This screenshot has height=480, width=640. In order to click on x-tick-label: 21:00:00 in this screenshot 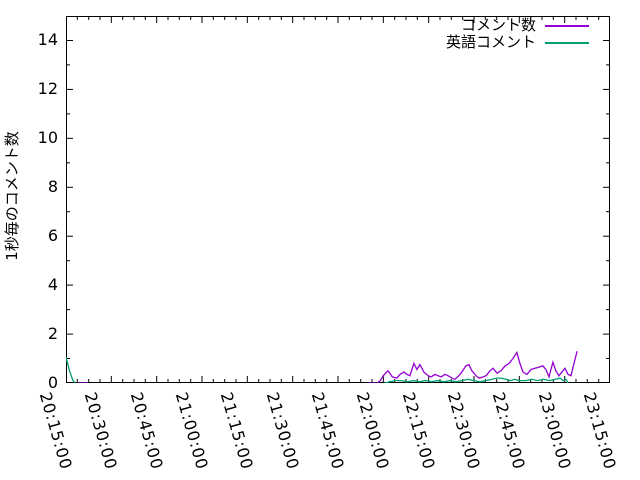, I will do `click(192, 431)`.